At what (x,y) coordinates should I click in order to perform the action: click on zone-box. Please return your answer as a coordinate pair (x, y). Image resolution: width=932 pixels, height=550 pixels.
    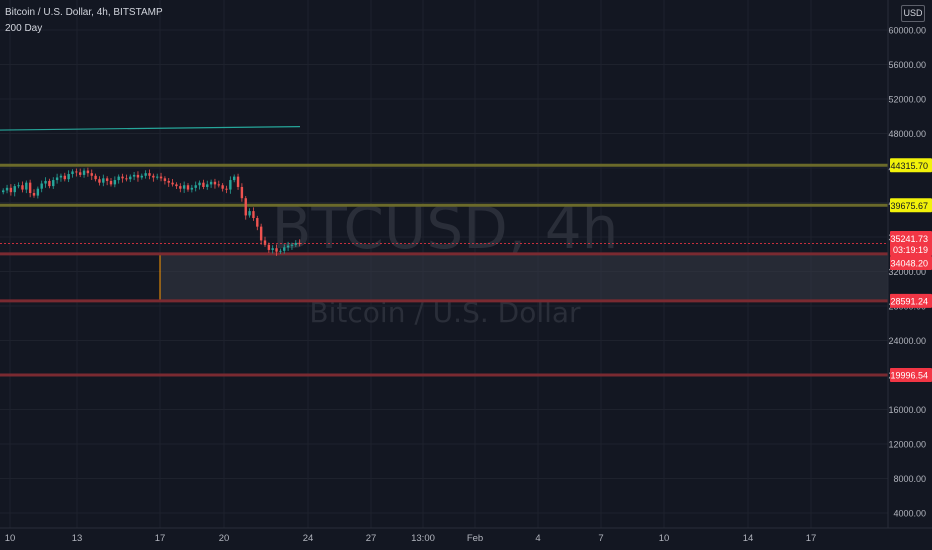
    Looking at the image, I should click on (524, 277).